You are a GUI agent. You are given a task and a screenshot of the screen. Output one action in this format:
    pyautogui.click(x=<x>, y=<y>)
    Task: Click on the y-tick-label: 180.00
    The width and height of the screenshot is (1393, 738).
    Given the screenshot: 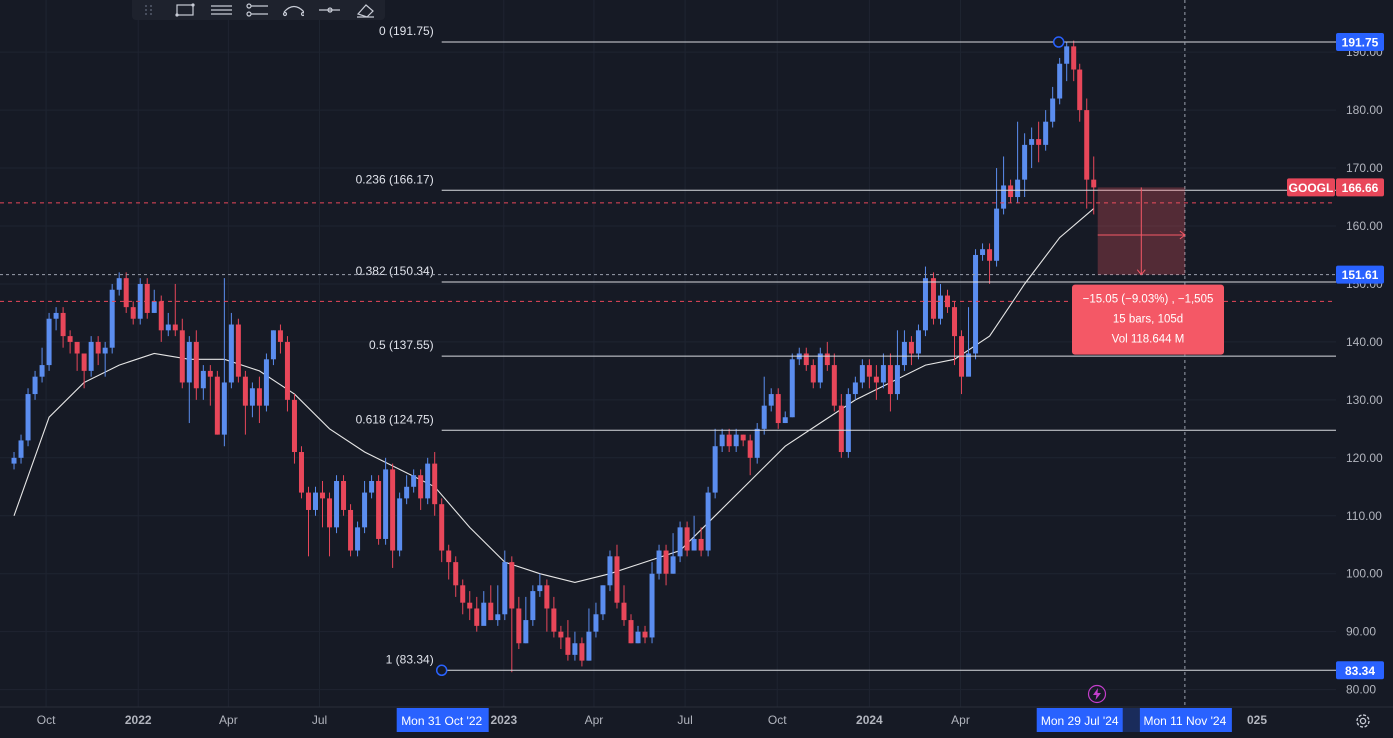 What is the action you would take?
    pyautogui.click(x=1364, y=110)
    